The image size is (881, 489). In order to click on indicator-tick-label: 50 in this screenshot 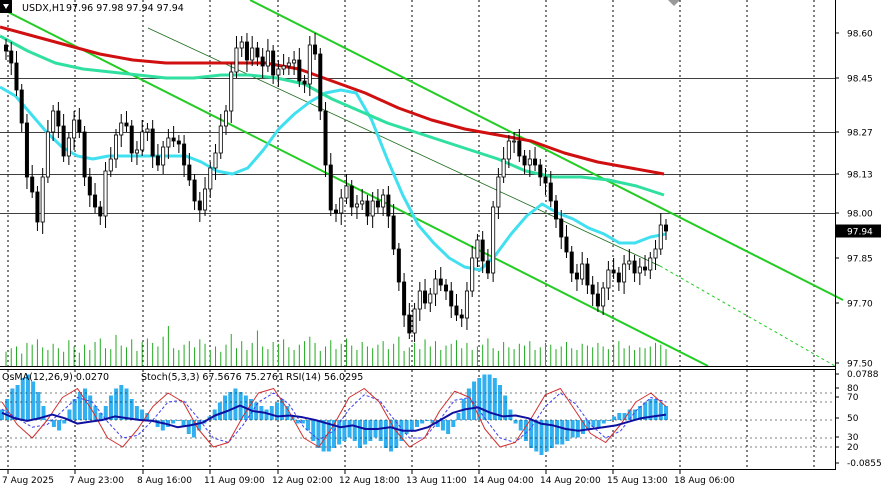, I will do `click(853, 419)`.